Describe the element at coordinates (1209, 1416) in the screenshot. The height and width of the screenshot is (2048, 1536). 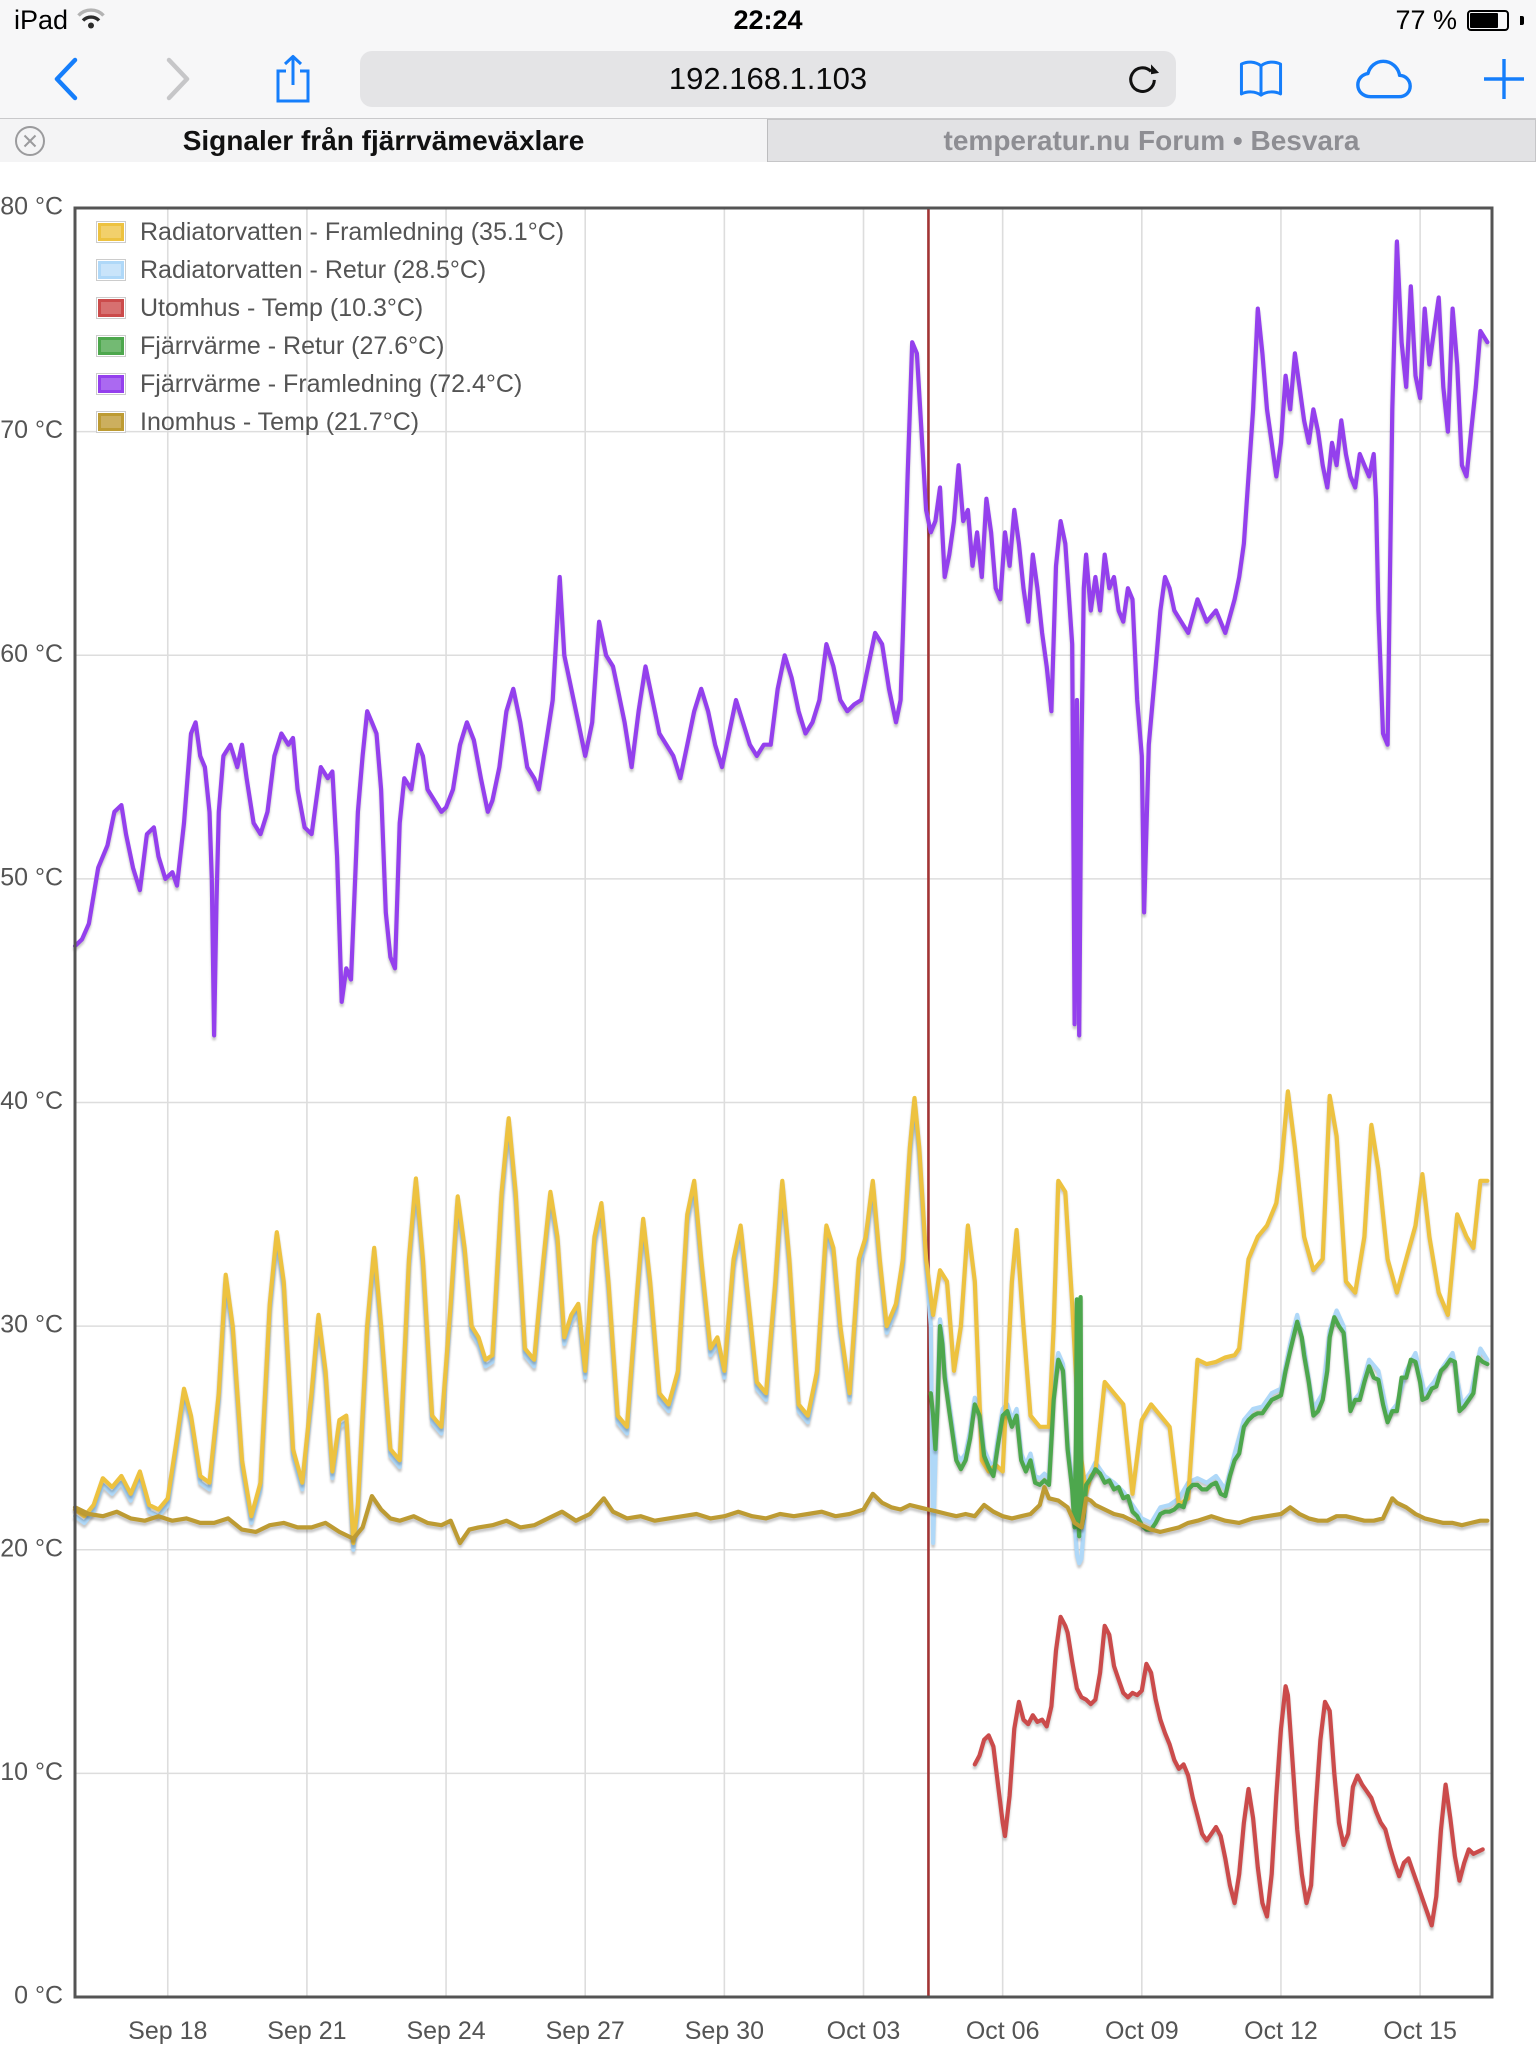
I see `series-line-fjarrvarme-retur` at that location.